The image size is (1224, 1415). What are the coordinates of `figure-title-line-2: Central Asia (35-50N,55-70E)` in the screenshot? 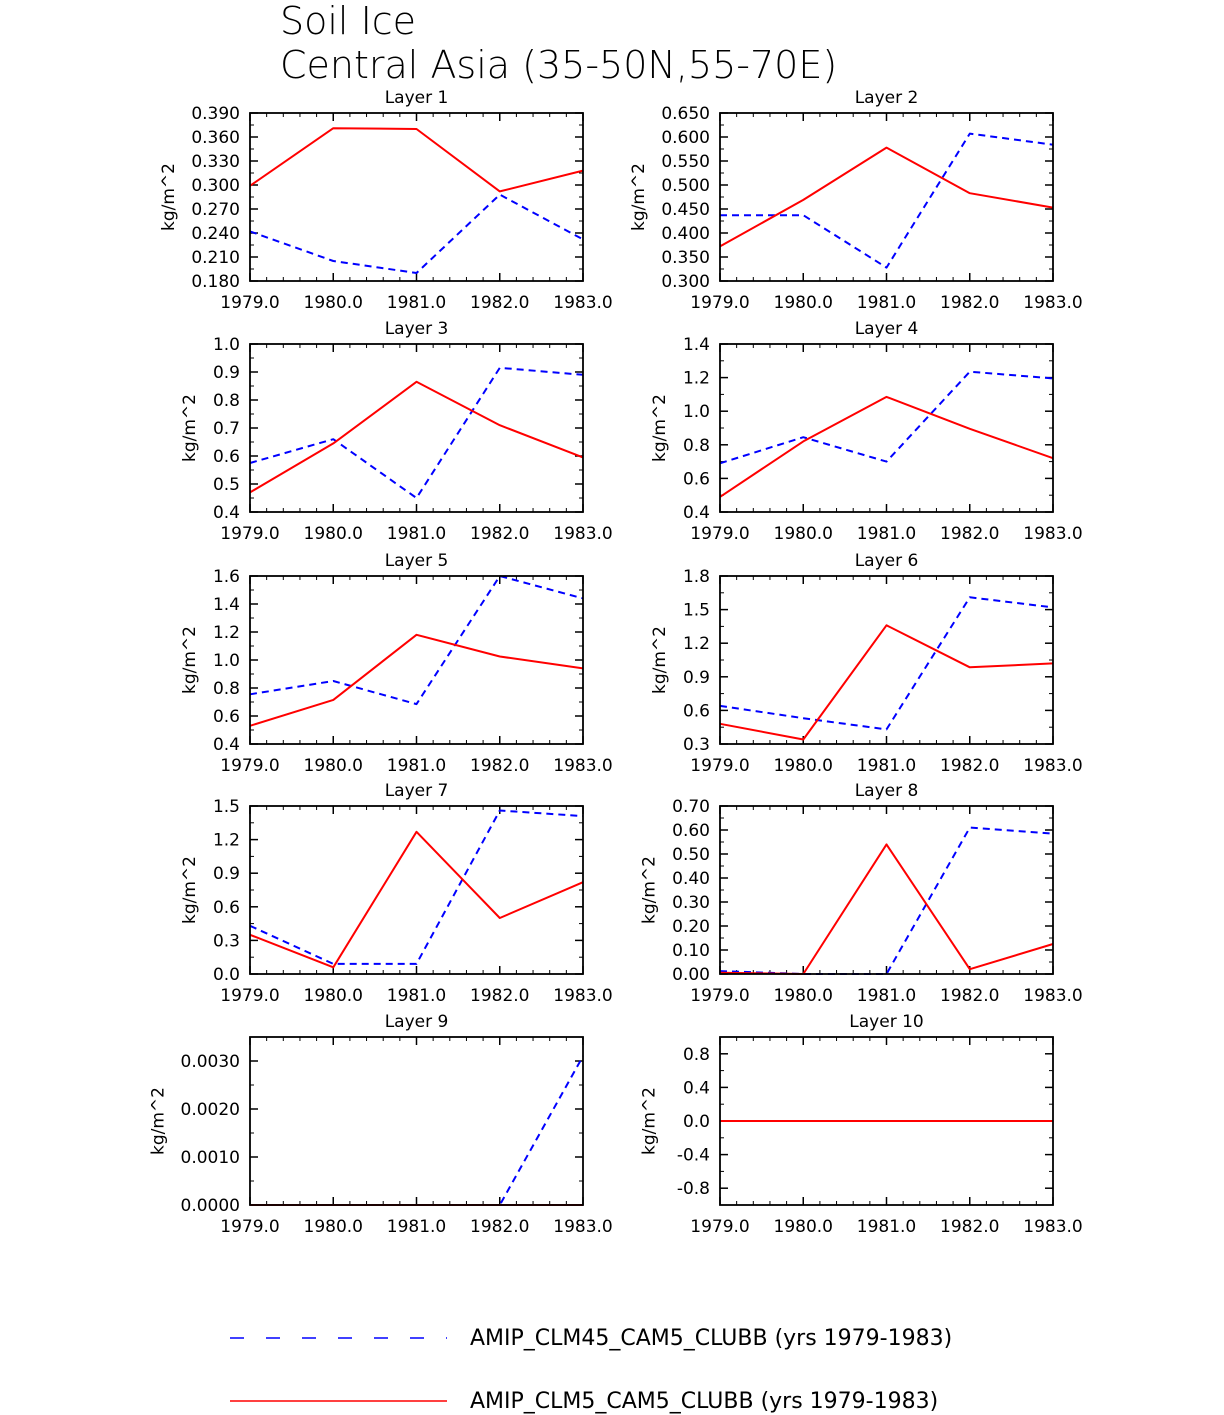 It's located at (558, 65).